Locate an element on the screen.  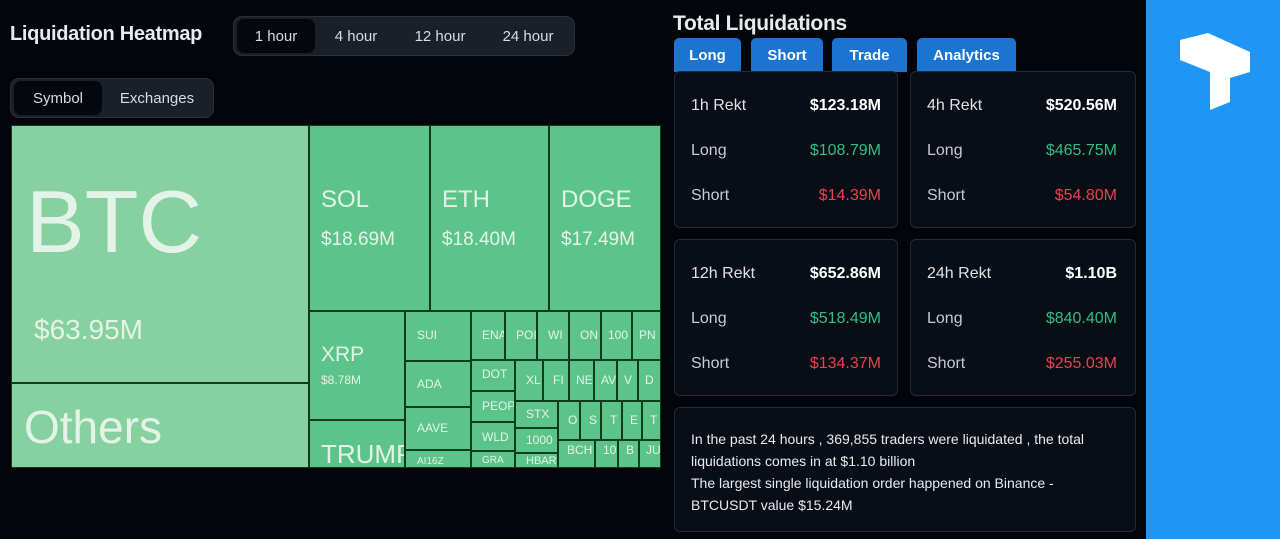
card-value: $108.79M is located at coordinates (845, 150).